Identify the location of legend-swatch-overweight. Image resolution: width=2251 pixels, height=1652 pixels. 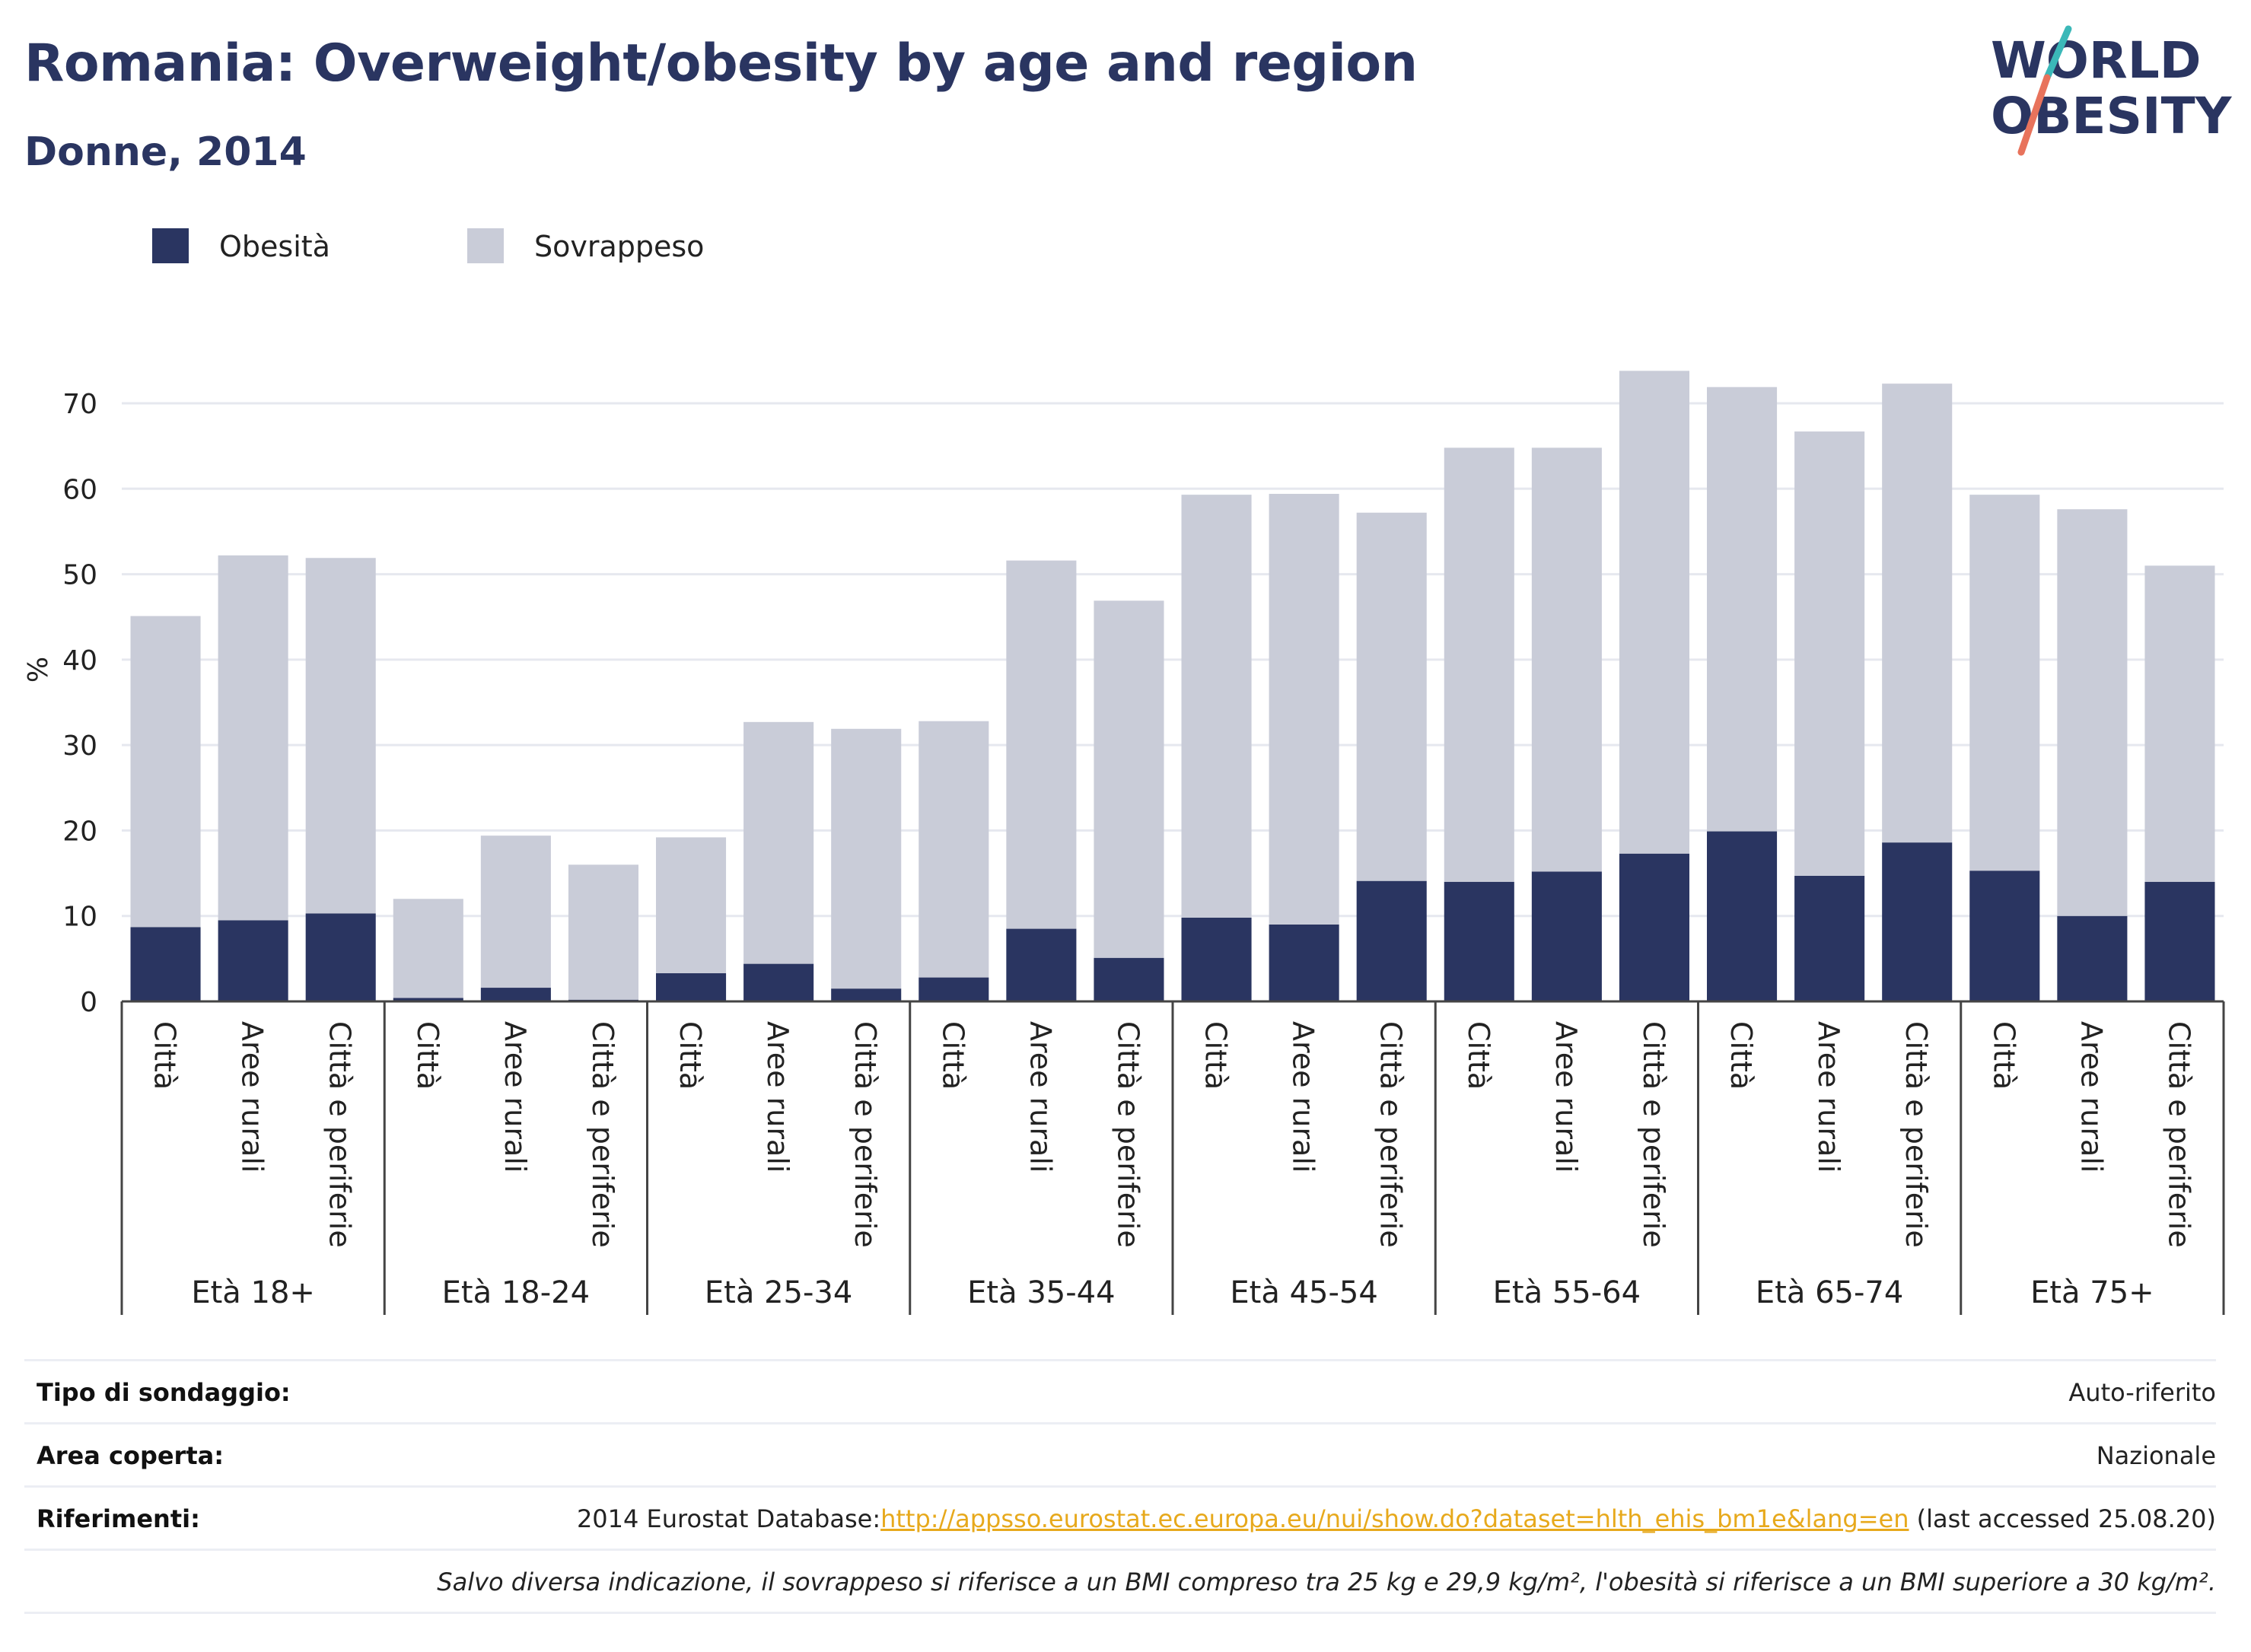
(485, 245).